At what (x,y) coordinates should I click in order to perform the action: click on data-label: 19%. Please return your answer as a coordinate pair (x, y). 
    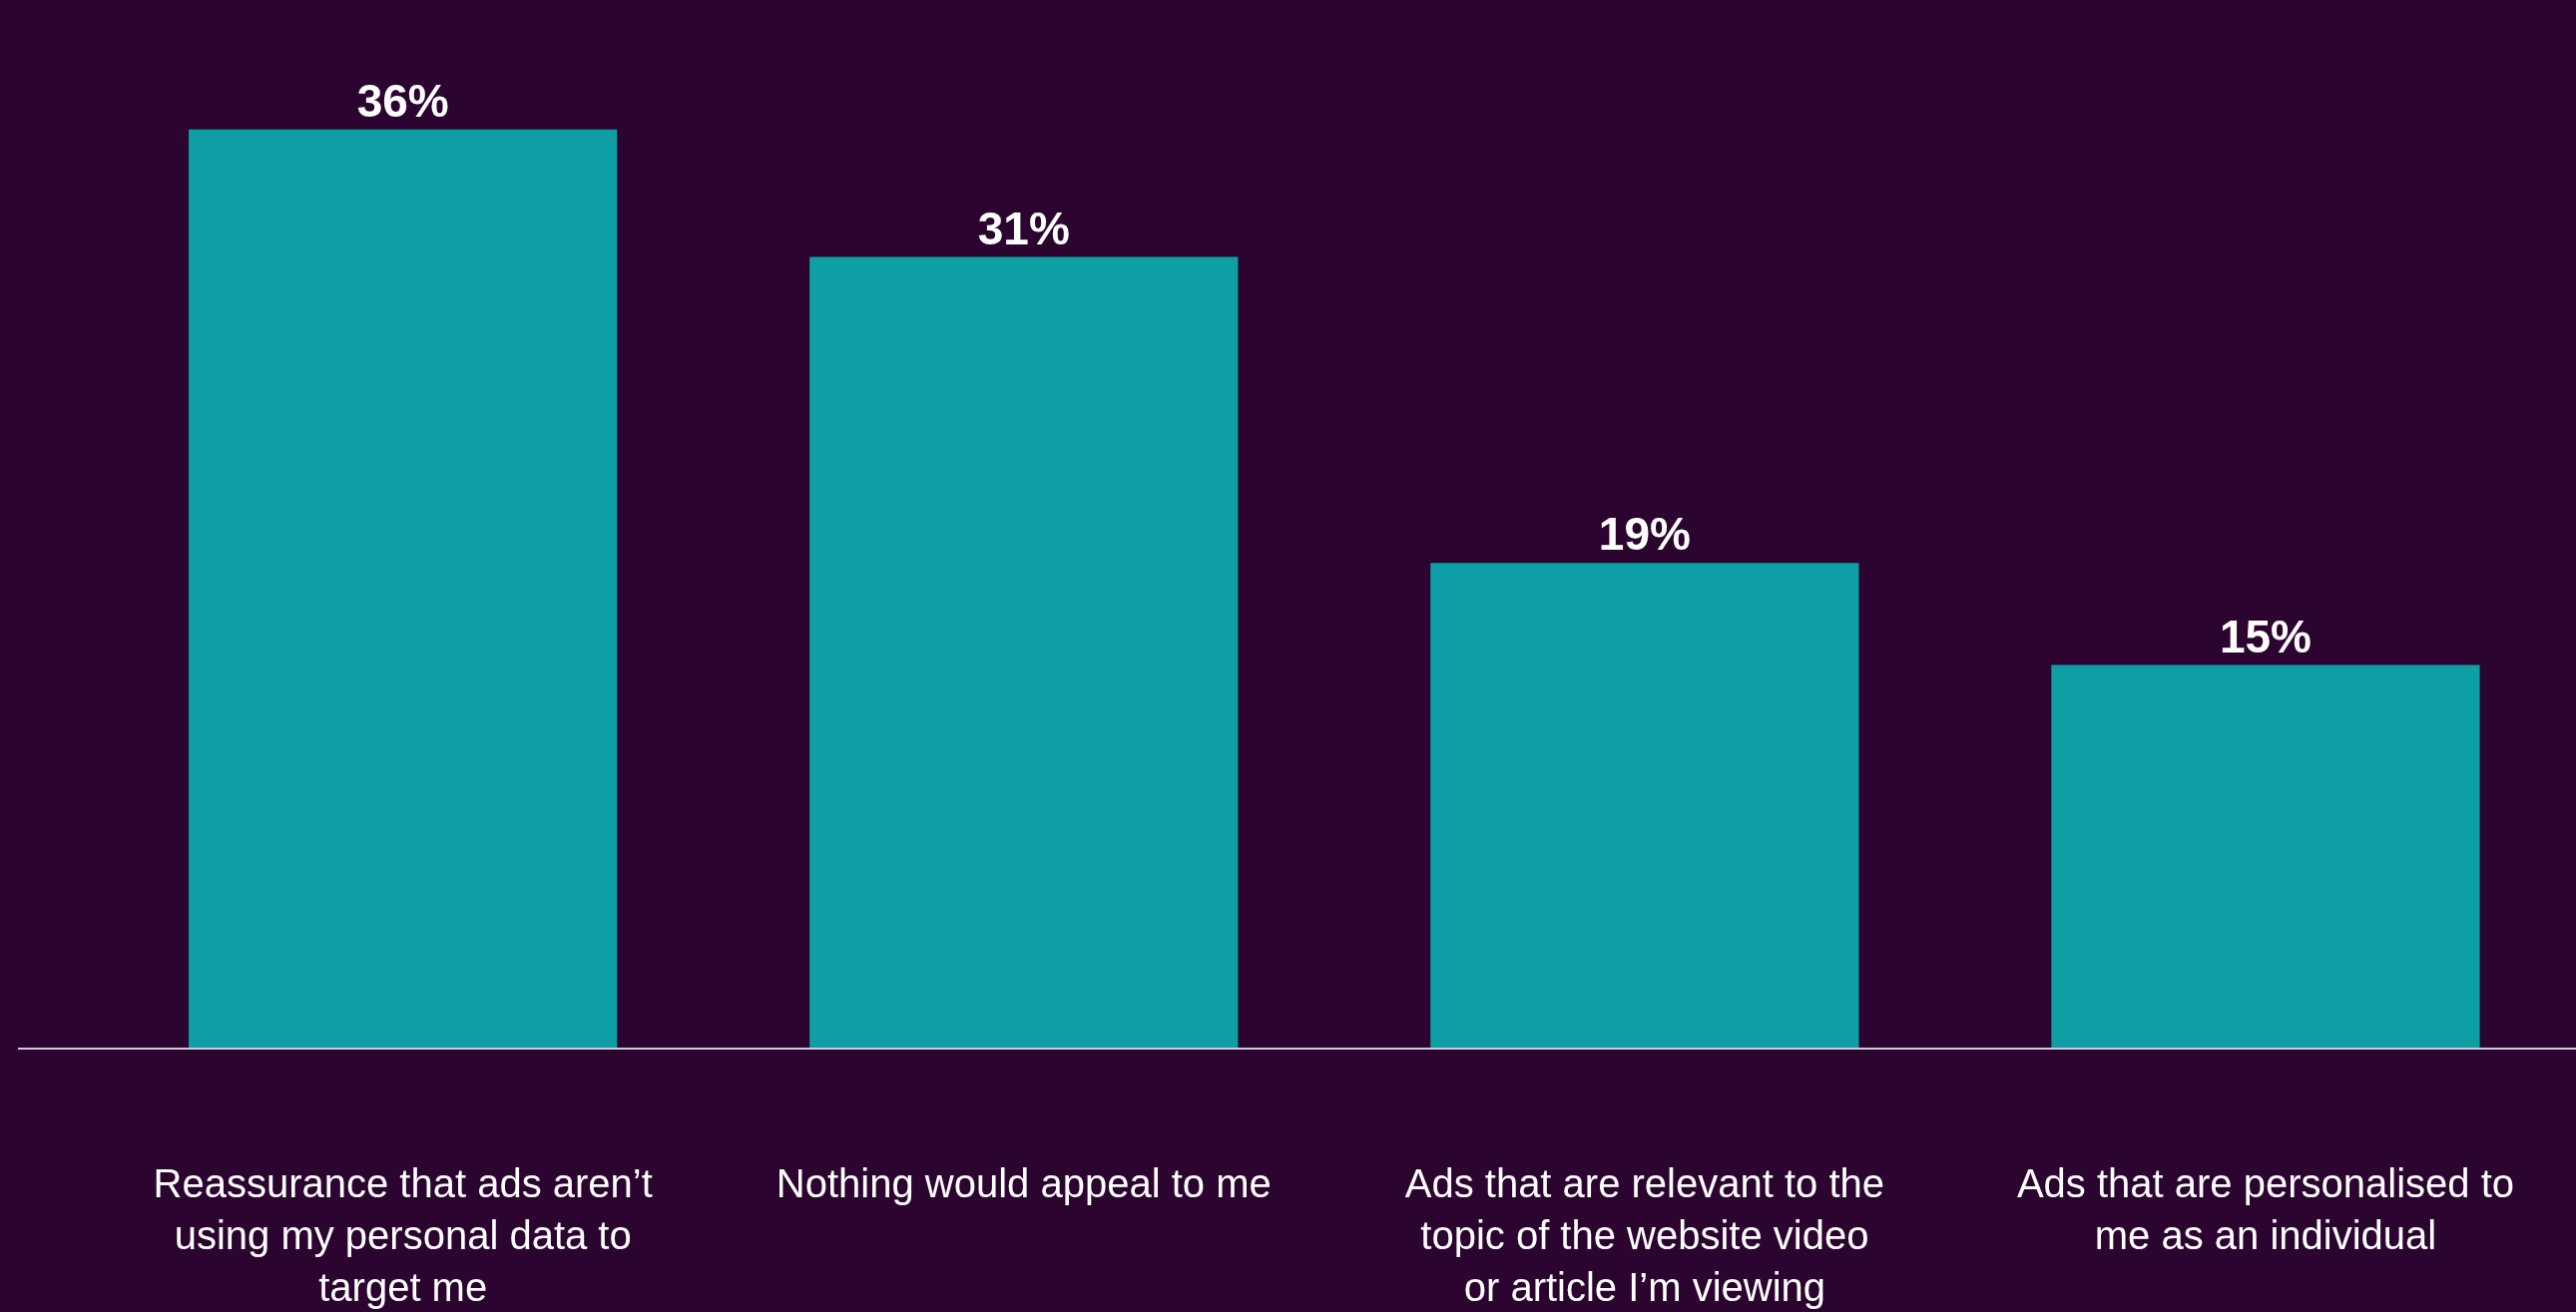
    Looking at the image, I should click on (1645, 534).